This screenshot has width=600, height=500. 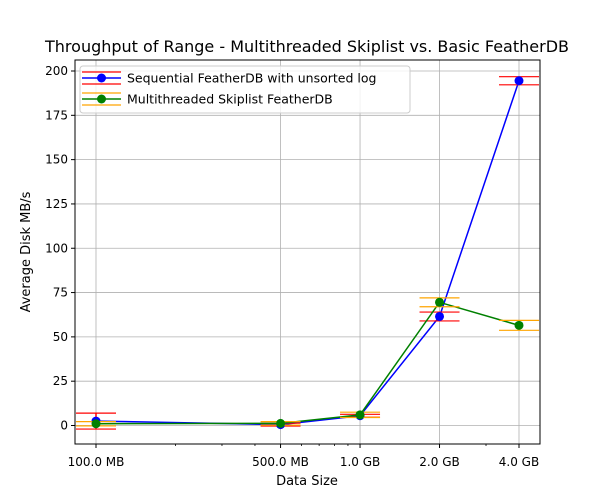 What do you see at coordinates (56, 248) in the screenshot?
I see `y-tick-label: 100` at bounding box center [56, 248].